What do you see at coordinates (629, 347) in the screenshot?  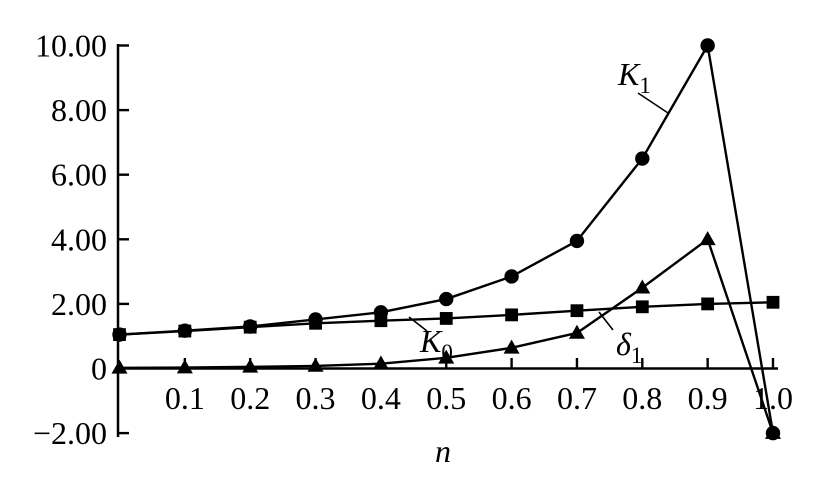 I see `series-delta1-label: δ1` at bounding box center [629, 347].